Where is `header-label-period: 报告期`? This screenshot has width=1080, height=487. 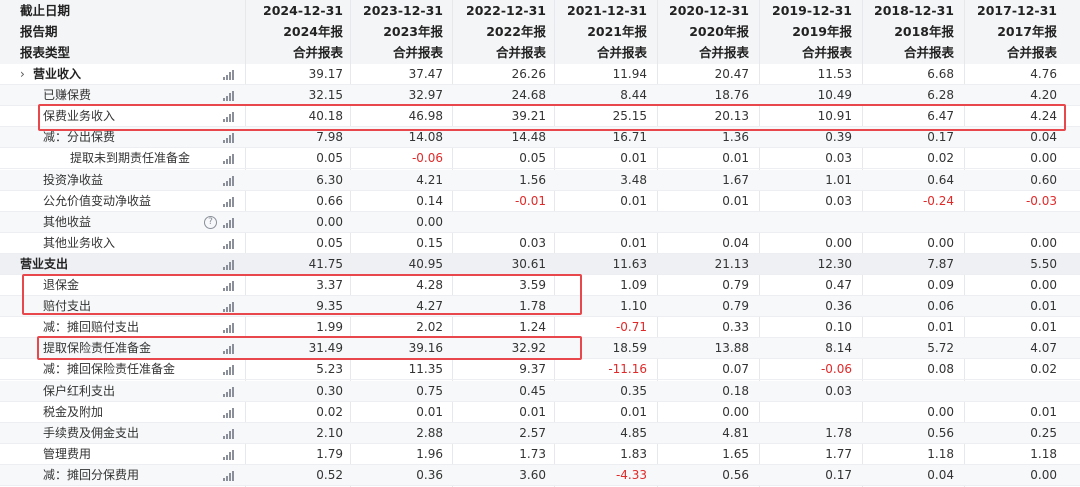
header-label-period: 报告期 is located at coordinates (39, 31).